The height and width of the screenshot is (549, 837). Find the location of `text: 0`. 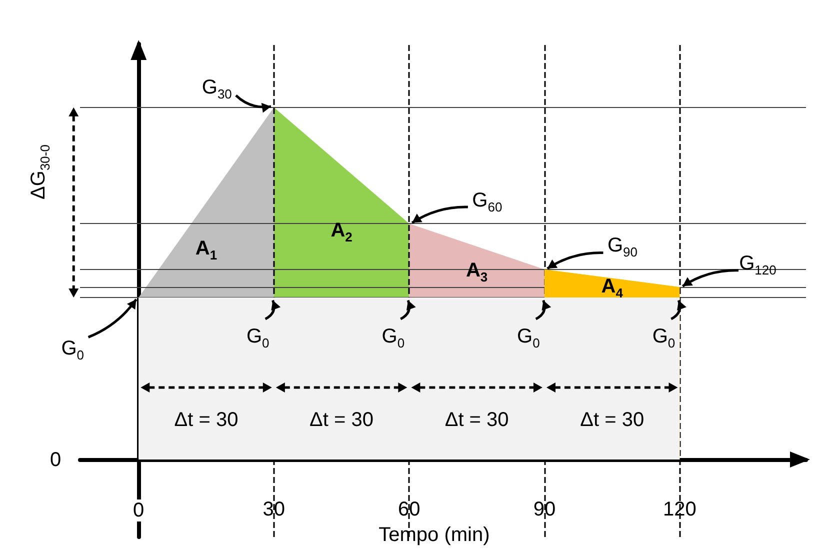

text: 0 is located at coordinates (56, 459).